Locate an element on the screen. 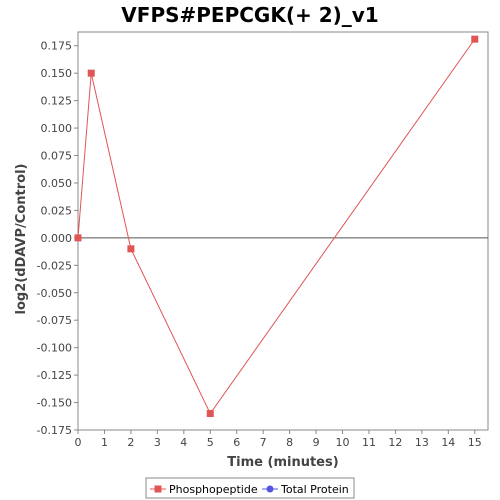 The width and height of the screenshot is (500, 500). x-tick-label: 2 is located at coordinates (130, 442).